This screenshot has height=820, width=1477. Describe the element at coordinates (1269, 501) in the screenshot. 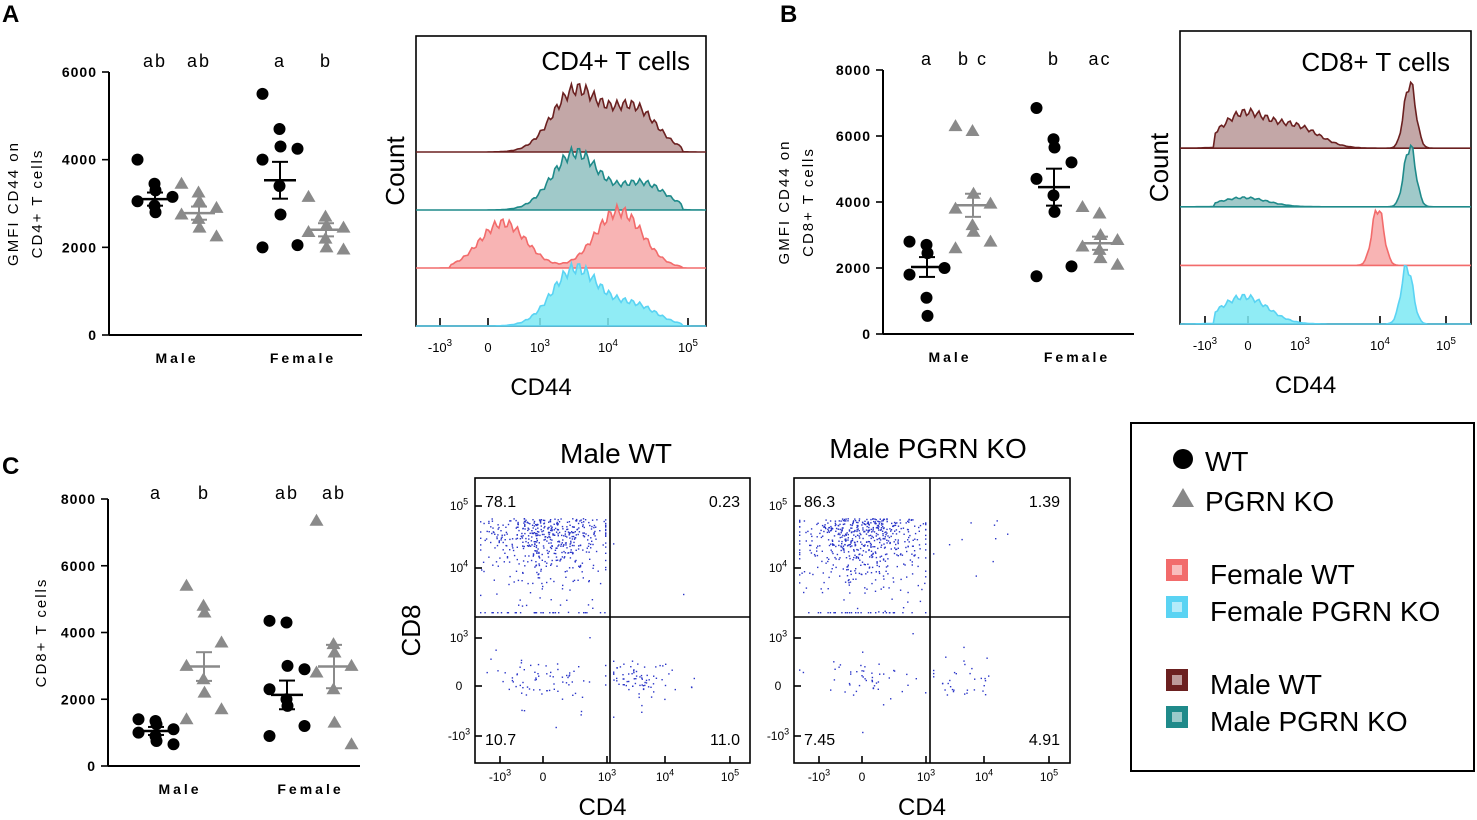

I see `legend-label: PGRN KO` at that location.